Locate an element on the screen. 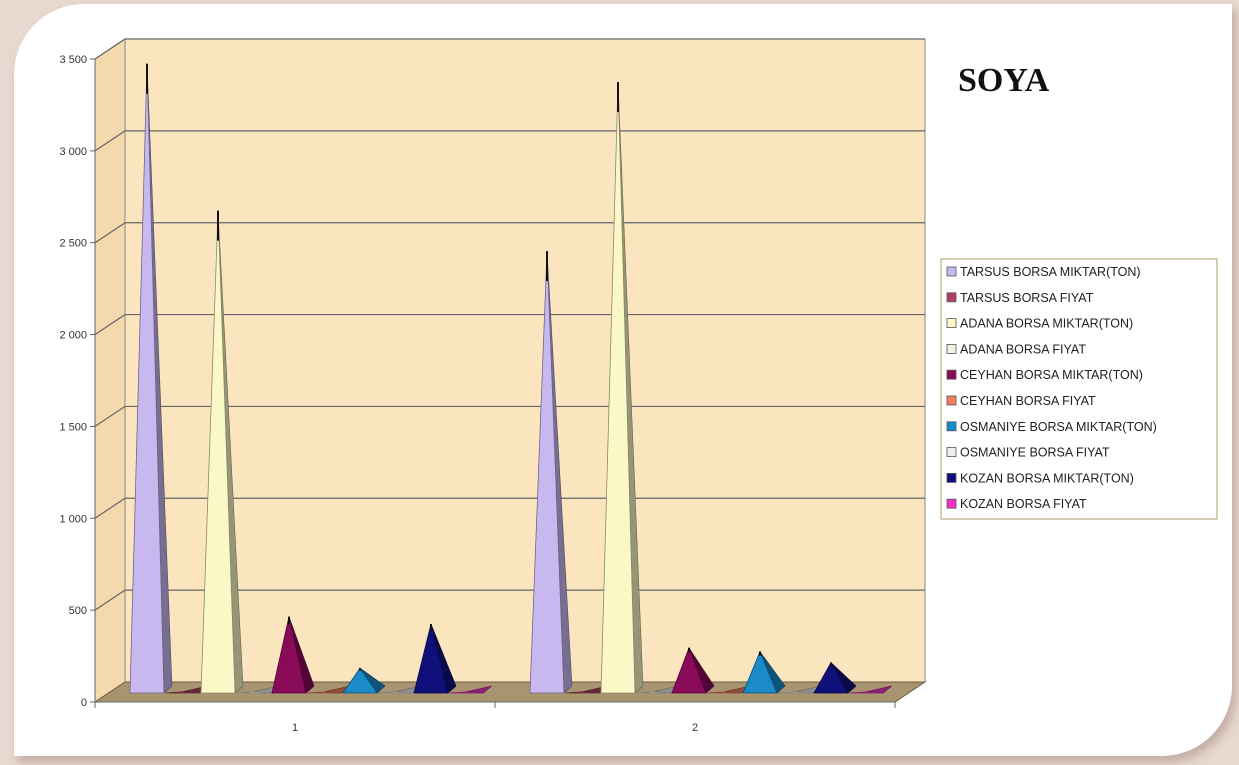 The image size is (1239, 765). legend-label: OSMANIYE BORSA FIYAT is located at coordinates (1035, 453).